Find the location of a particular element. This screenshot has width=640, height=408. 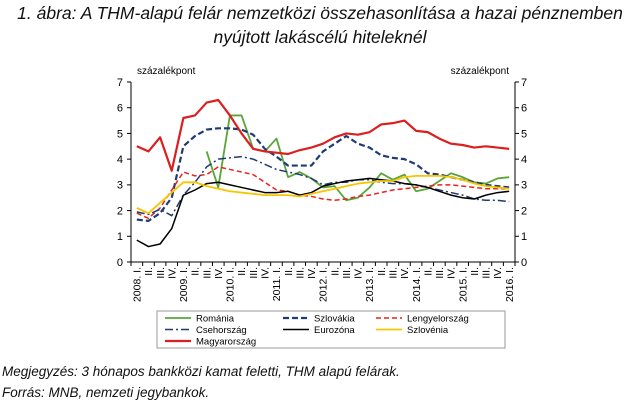

series-line-csehorszag is located at coordinates (323, 186).